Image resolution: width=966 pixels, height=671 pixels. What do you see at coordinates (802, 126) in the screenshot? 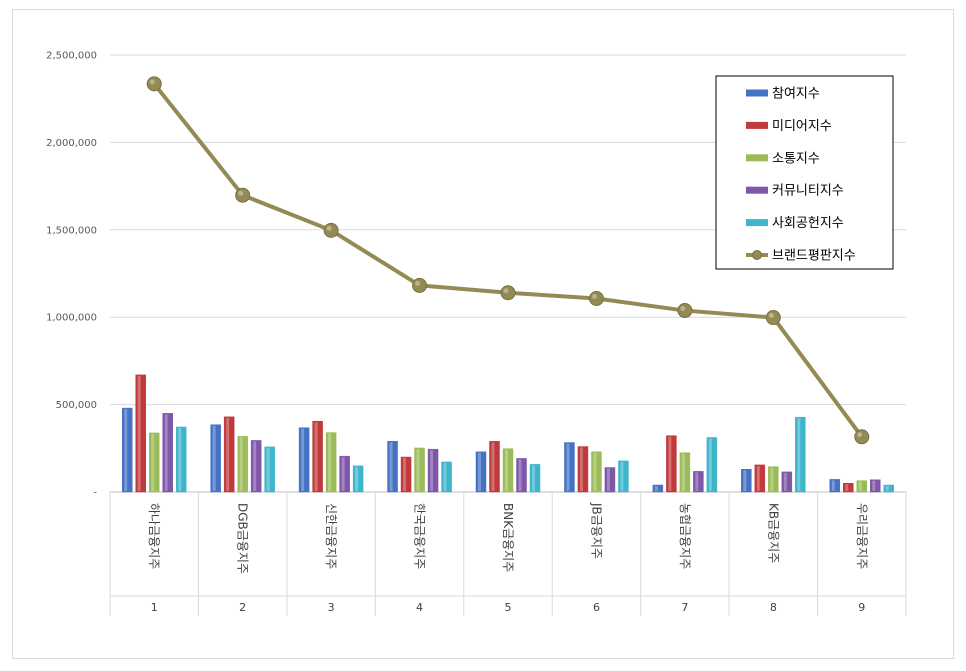
I see `legend-label: 미디어지수` at bounding box center [802, 126].